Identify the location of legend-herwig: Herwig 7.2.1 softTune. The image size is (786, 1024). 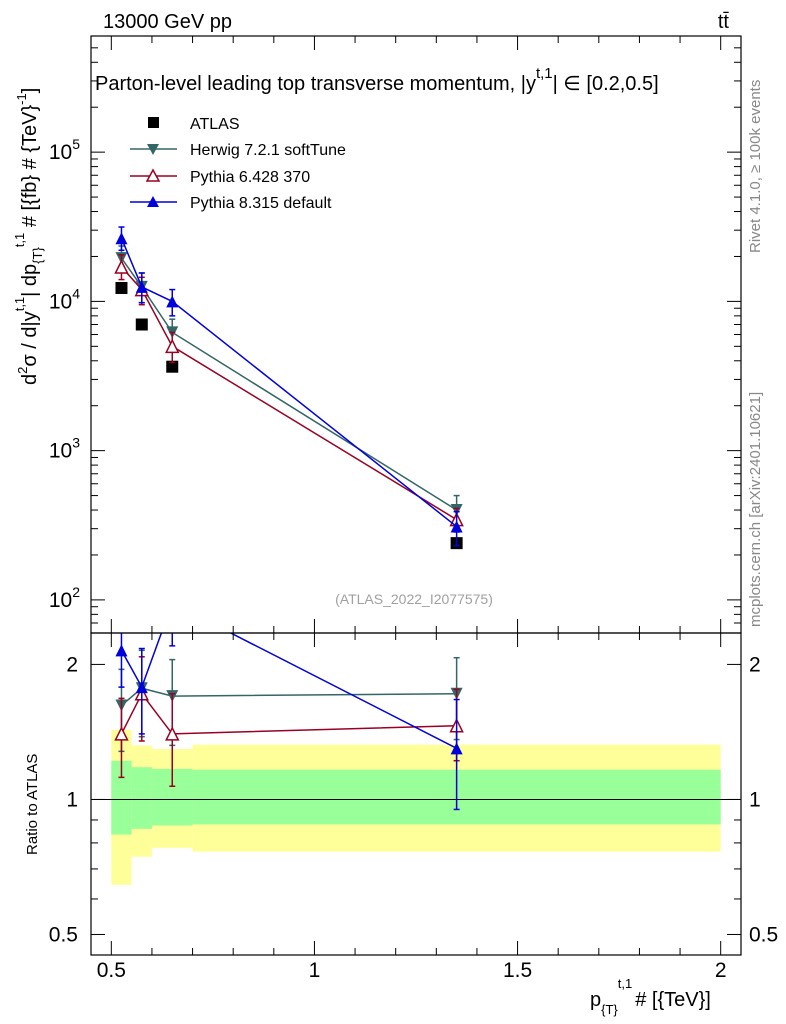
(238, 150).